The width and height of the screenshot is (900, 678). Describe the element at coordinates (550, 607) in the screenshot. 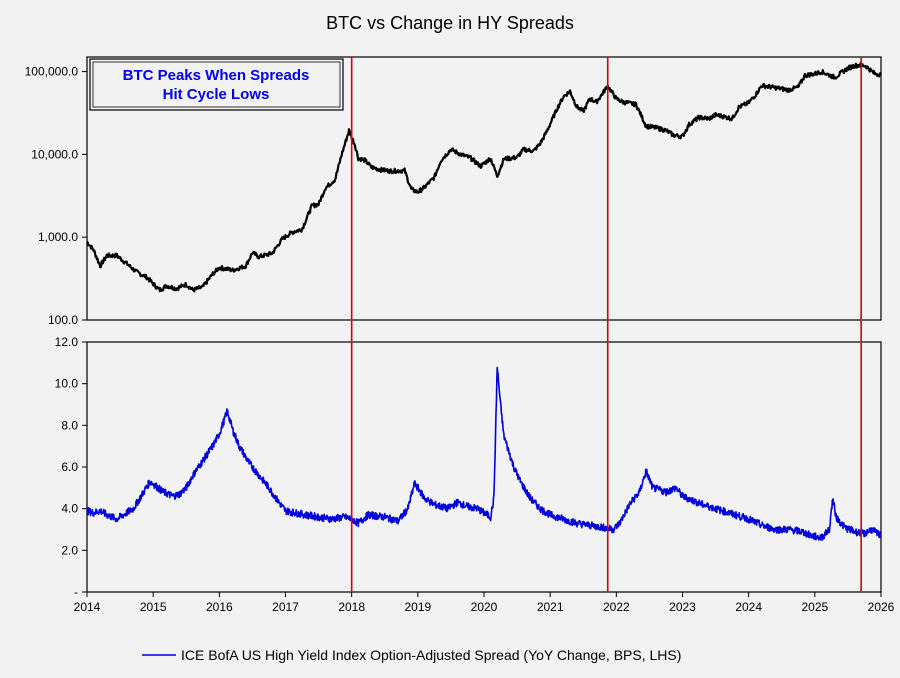

I see `x-tick-label: 2021` at that location.